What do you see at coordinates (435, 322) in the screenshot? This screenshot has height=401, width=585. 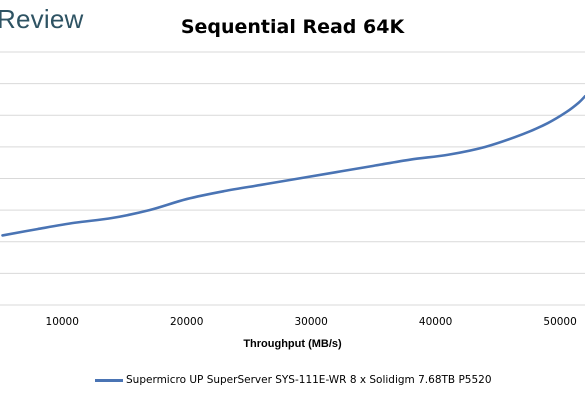 I see `x-tick-label: 40000` at bounding box center [435, 322].